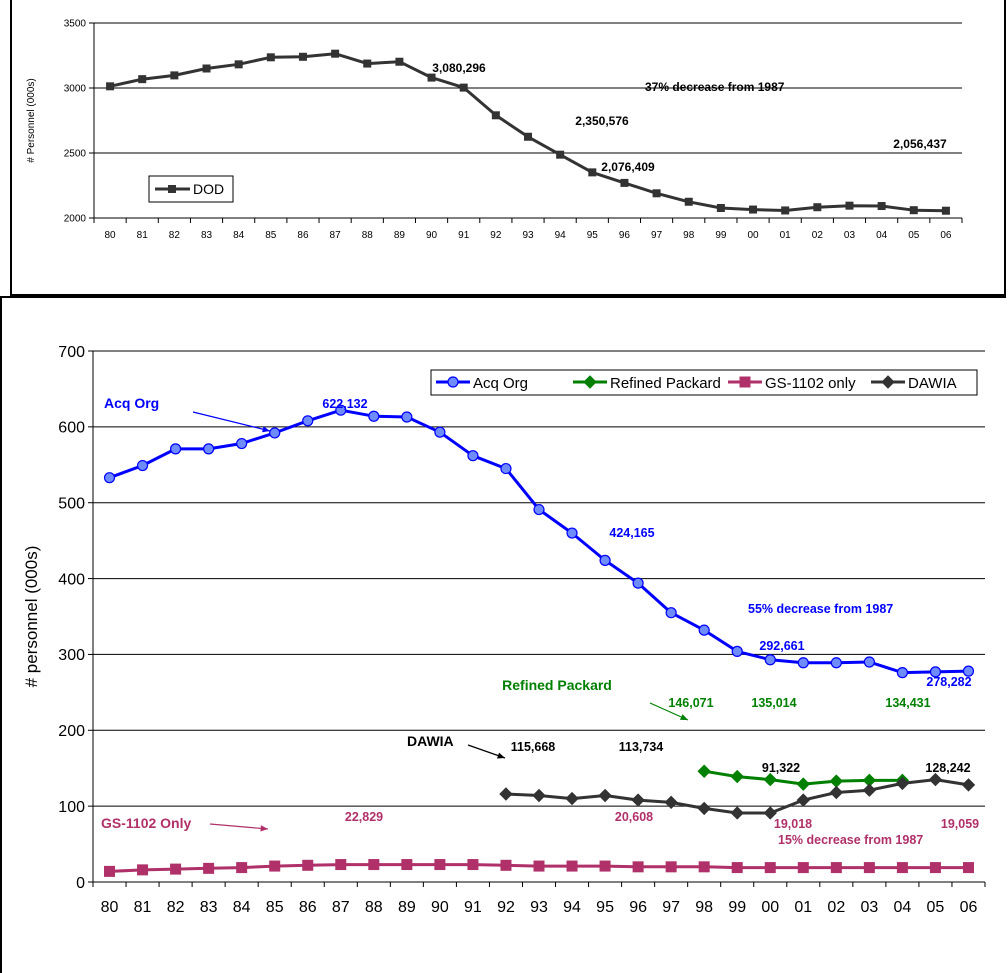 The width and height of the screenshot is (1008, 973). Describe the element at coordinates (907, 703) in the screenshot. I see `data-label: 134,431` at that location.